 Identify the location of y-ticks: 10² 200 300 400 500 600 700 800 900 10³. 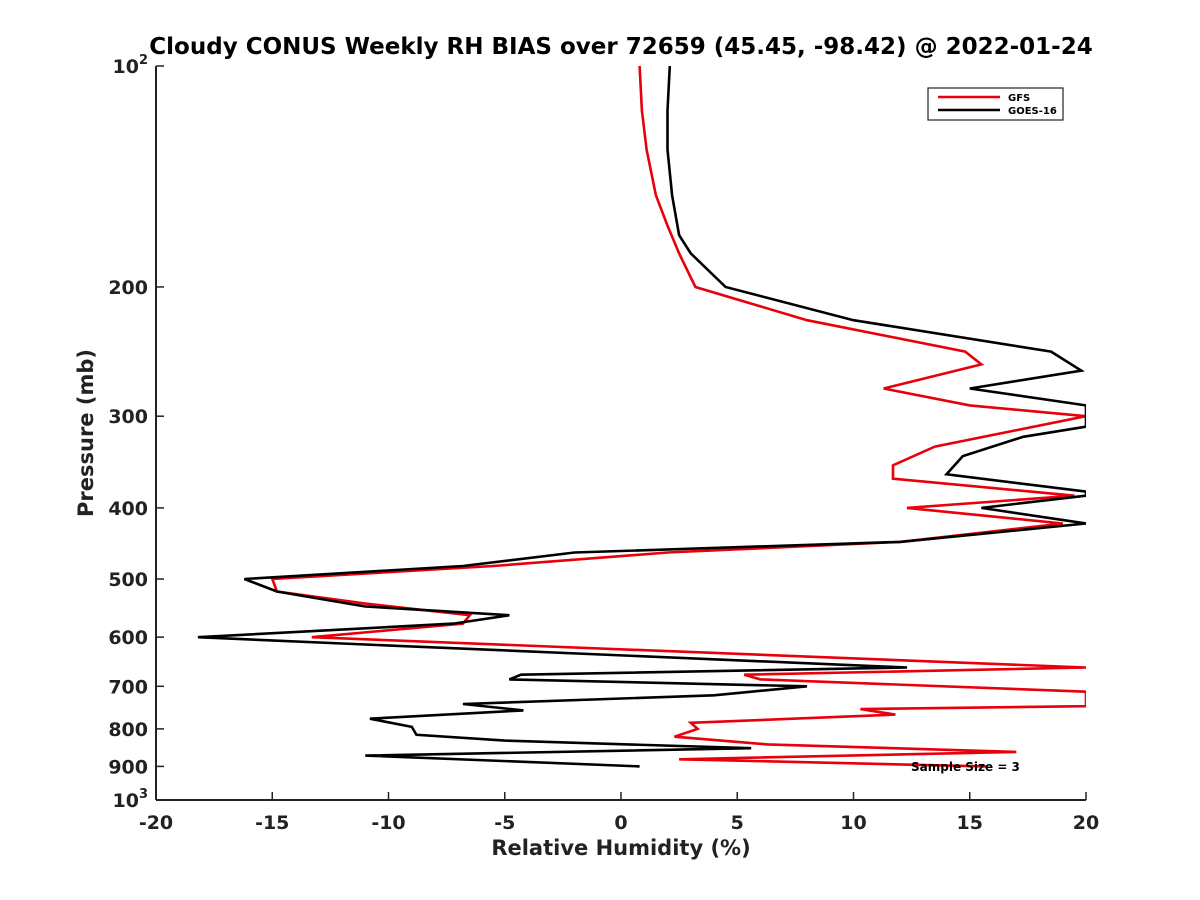
(136, 432).